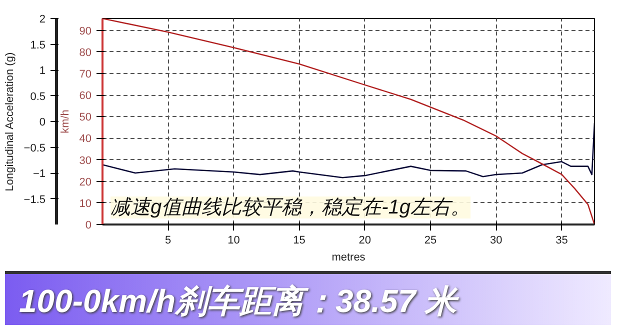 The image size is (620, 330). Describe the element at coordinates (299, 240) in the screenshot. I see `x-tick-label: 15` at that location.